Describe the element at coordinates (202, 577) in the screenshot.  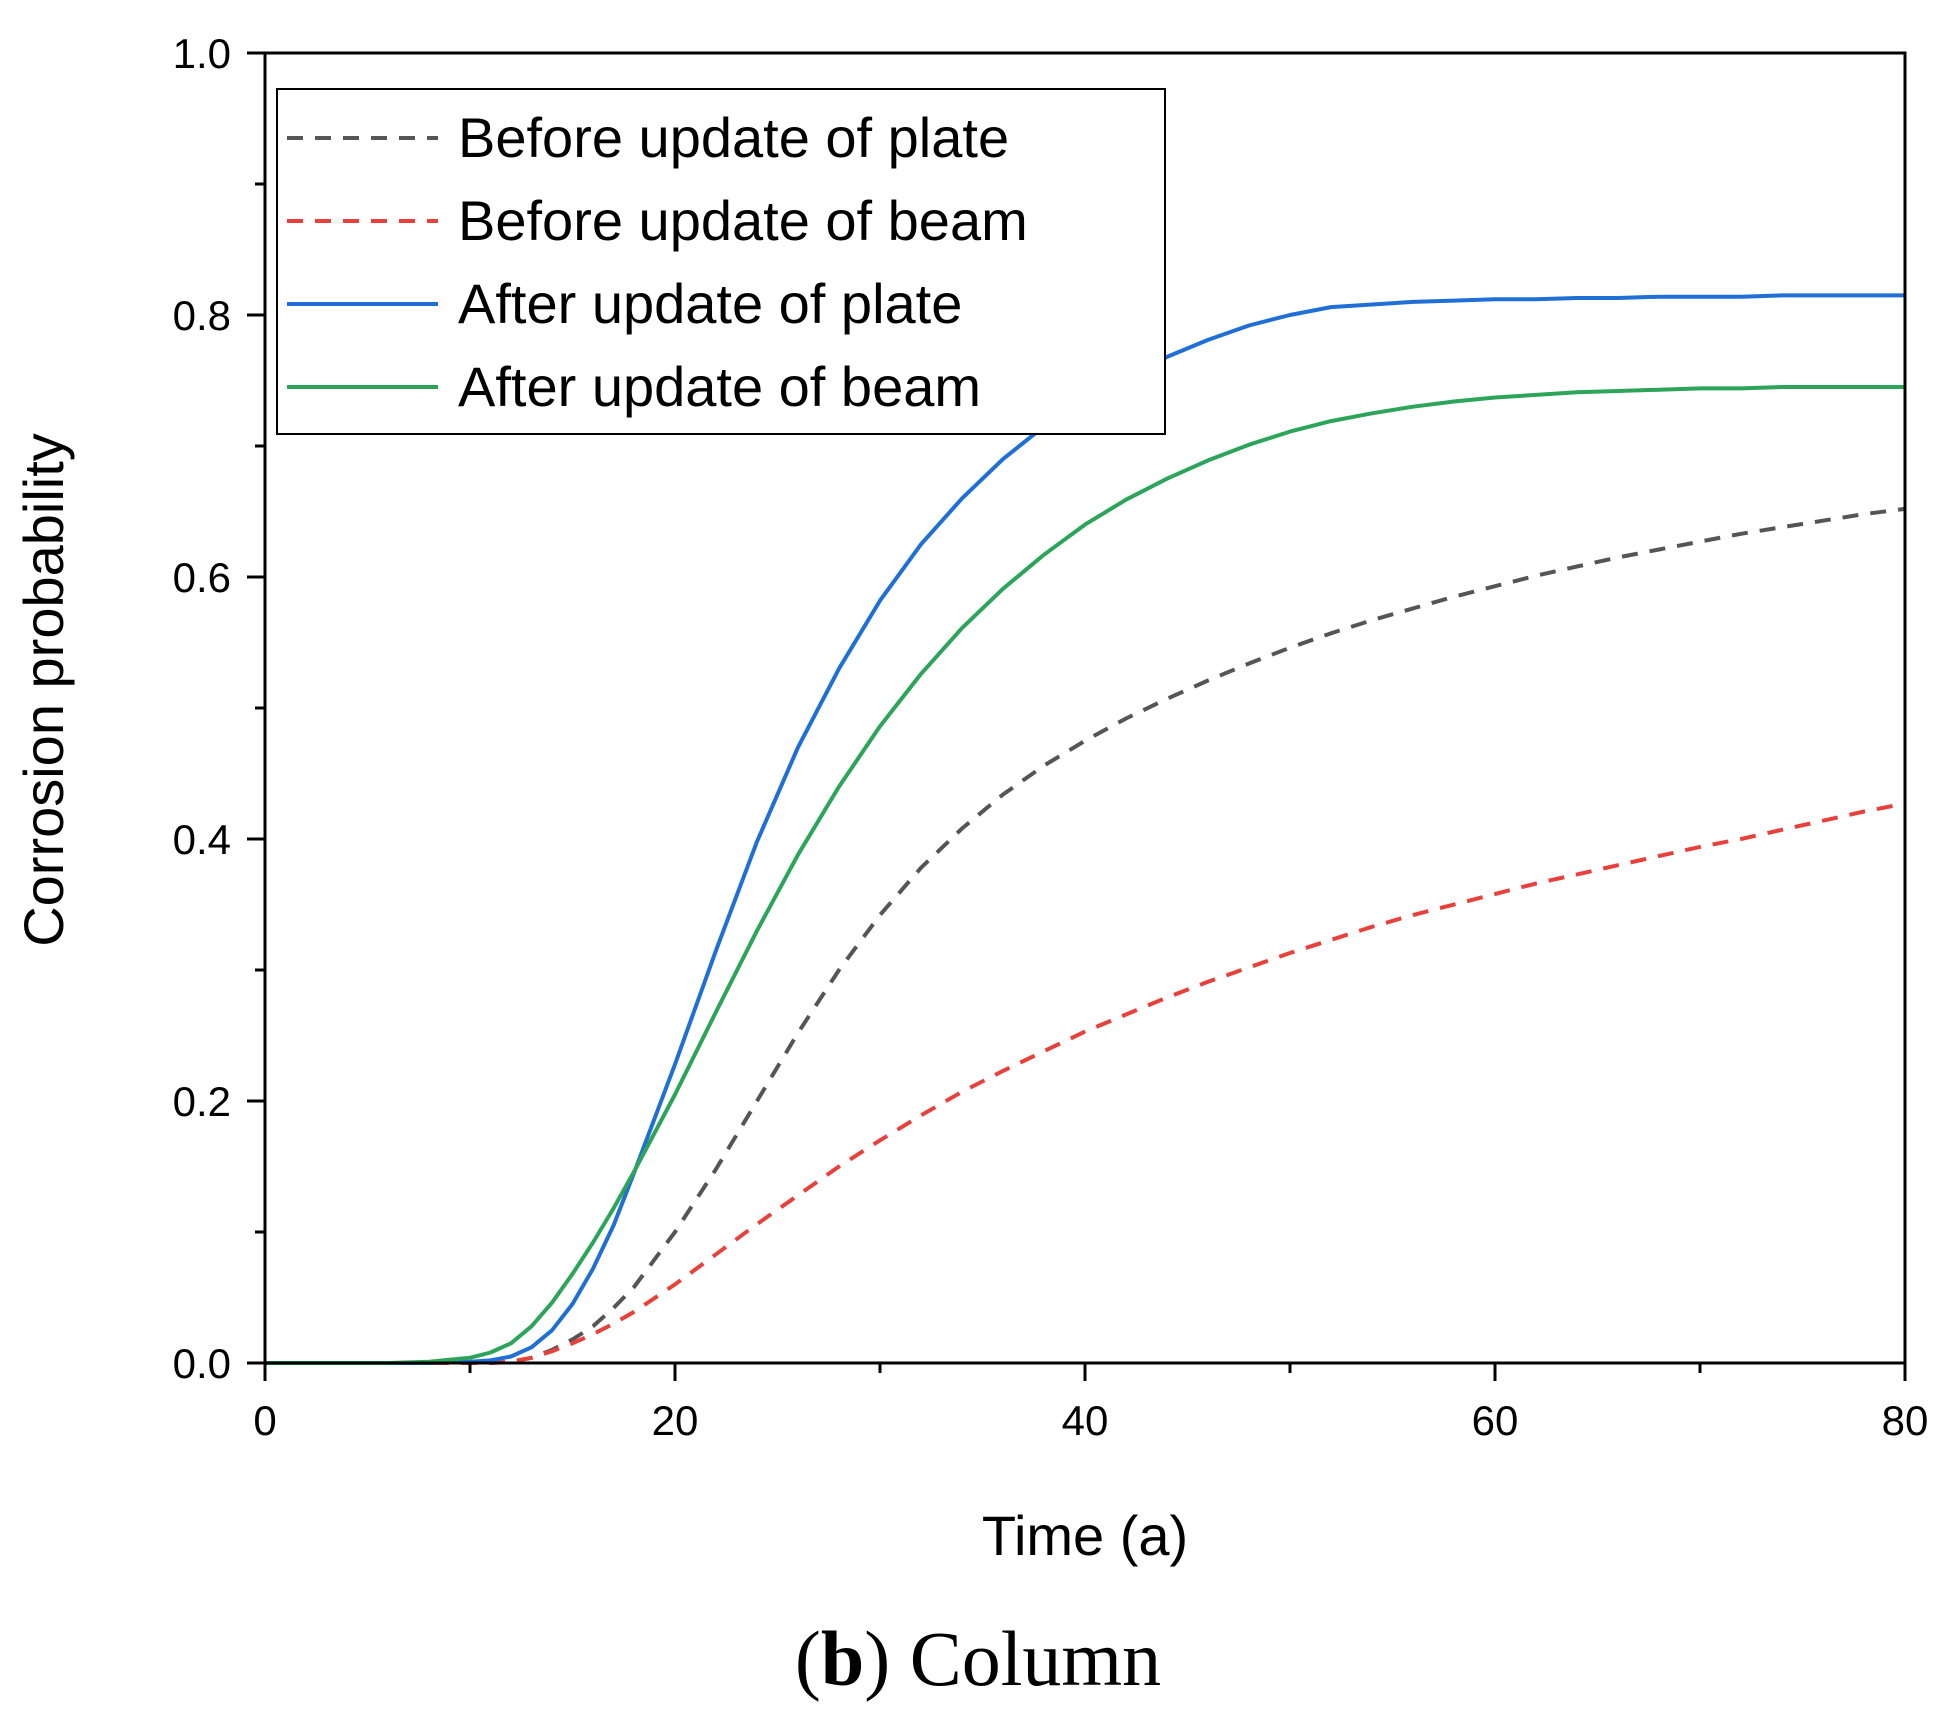
I see `y-tick-label: 0.6` at that location.